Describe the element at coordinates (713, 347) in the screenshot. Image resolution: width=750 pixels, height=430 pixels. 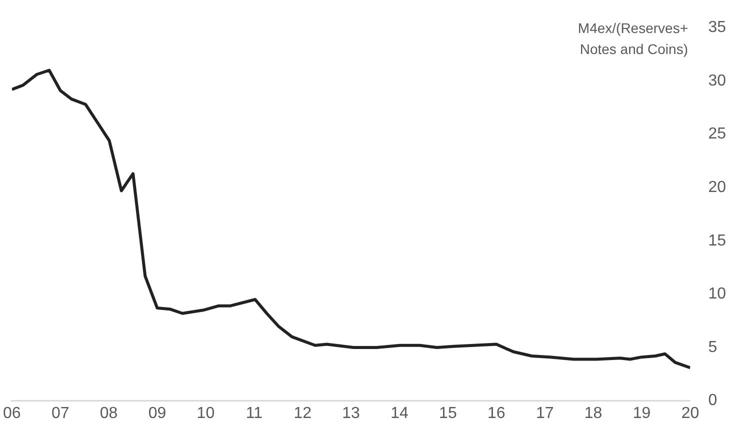
I see `y-tick-label: 5` at that location.